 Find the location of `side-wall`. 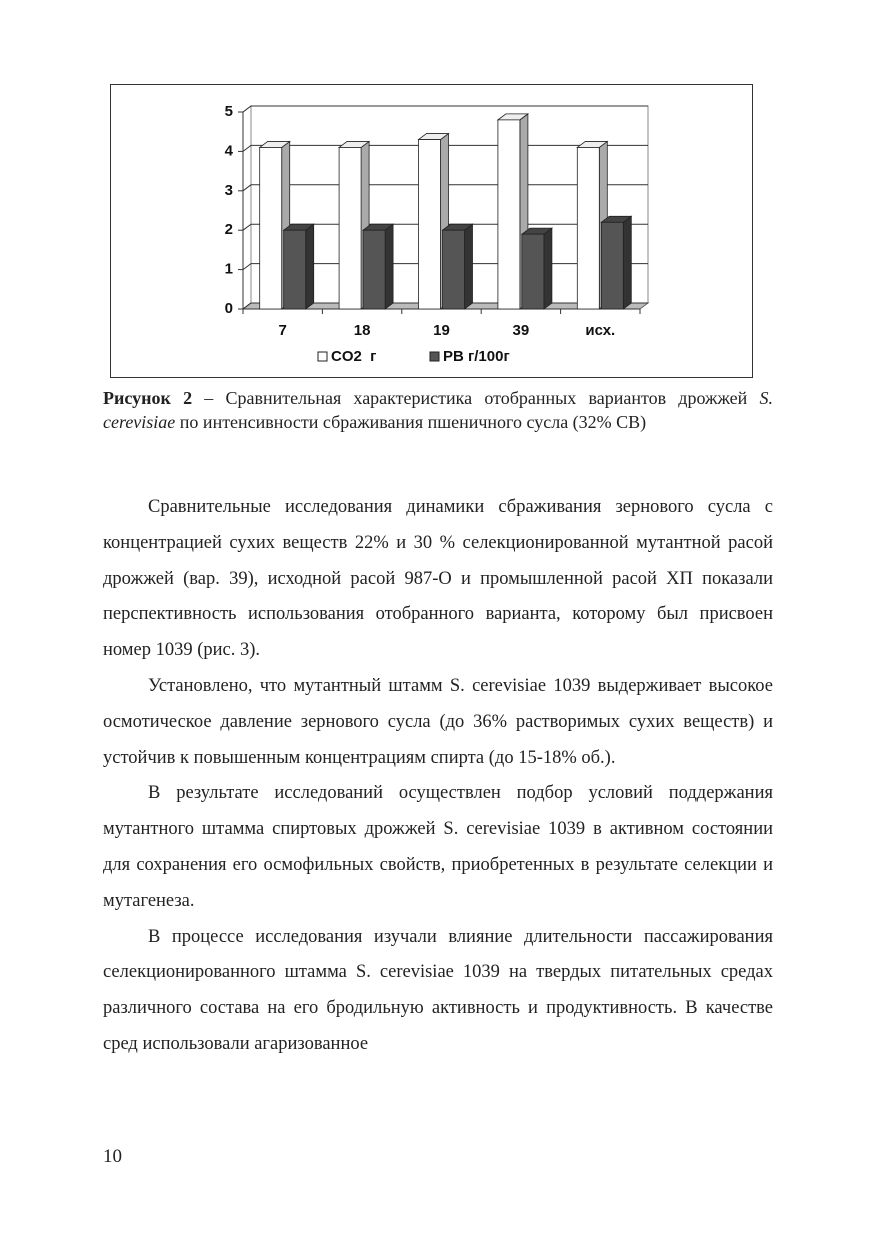

side-wall is located at coordinates (247, 207).